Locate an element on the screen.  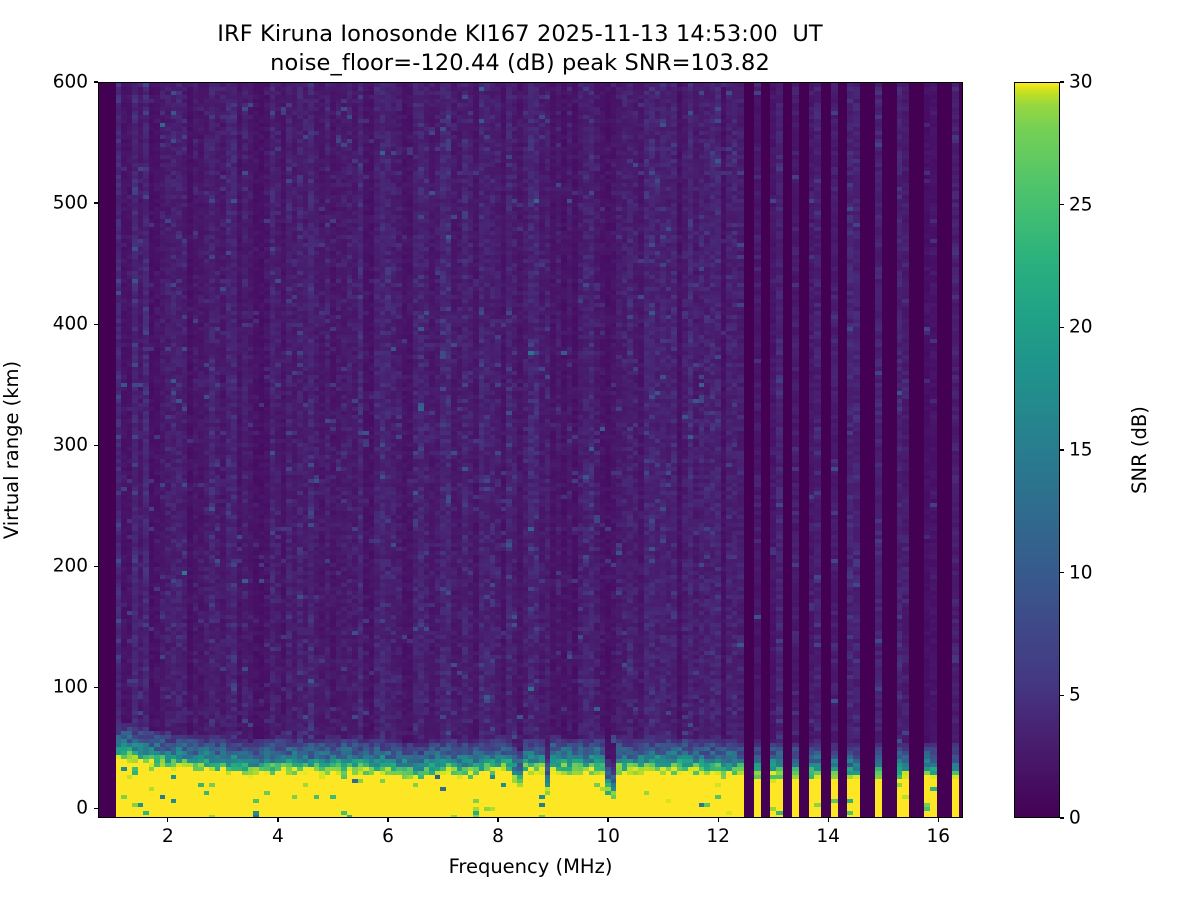
colorbar is located at coordinates (1037, 450).